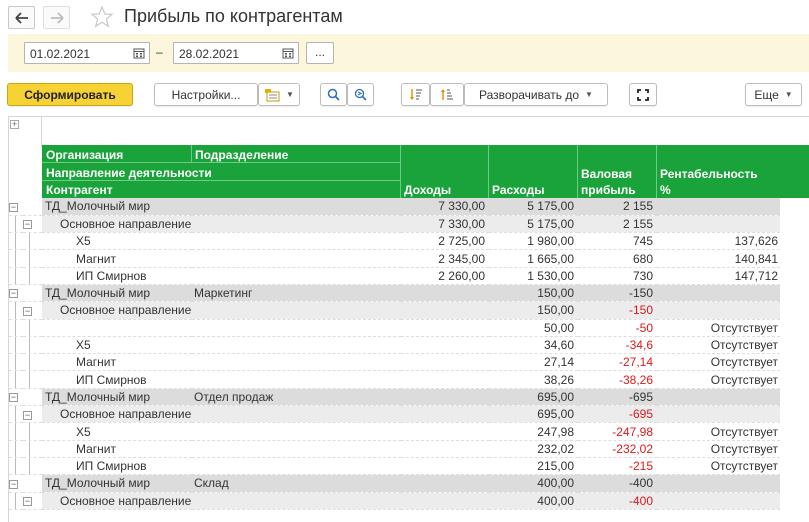 Image resolution: width=809 pixels, height=522 pixels. Describe the element at coordinates (445, 276) in the screenshot. I see `row-income: 2 260,00` at that location.